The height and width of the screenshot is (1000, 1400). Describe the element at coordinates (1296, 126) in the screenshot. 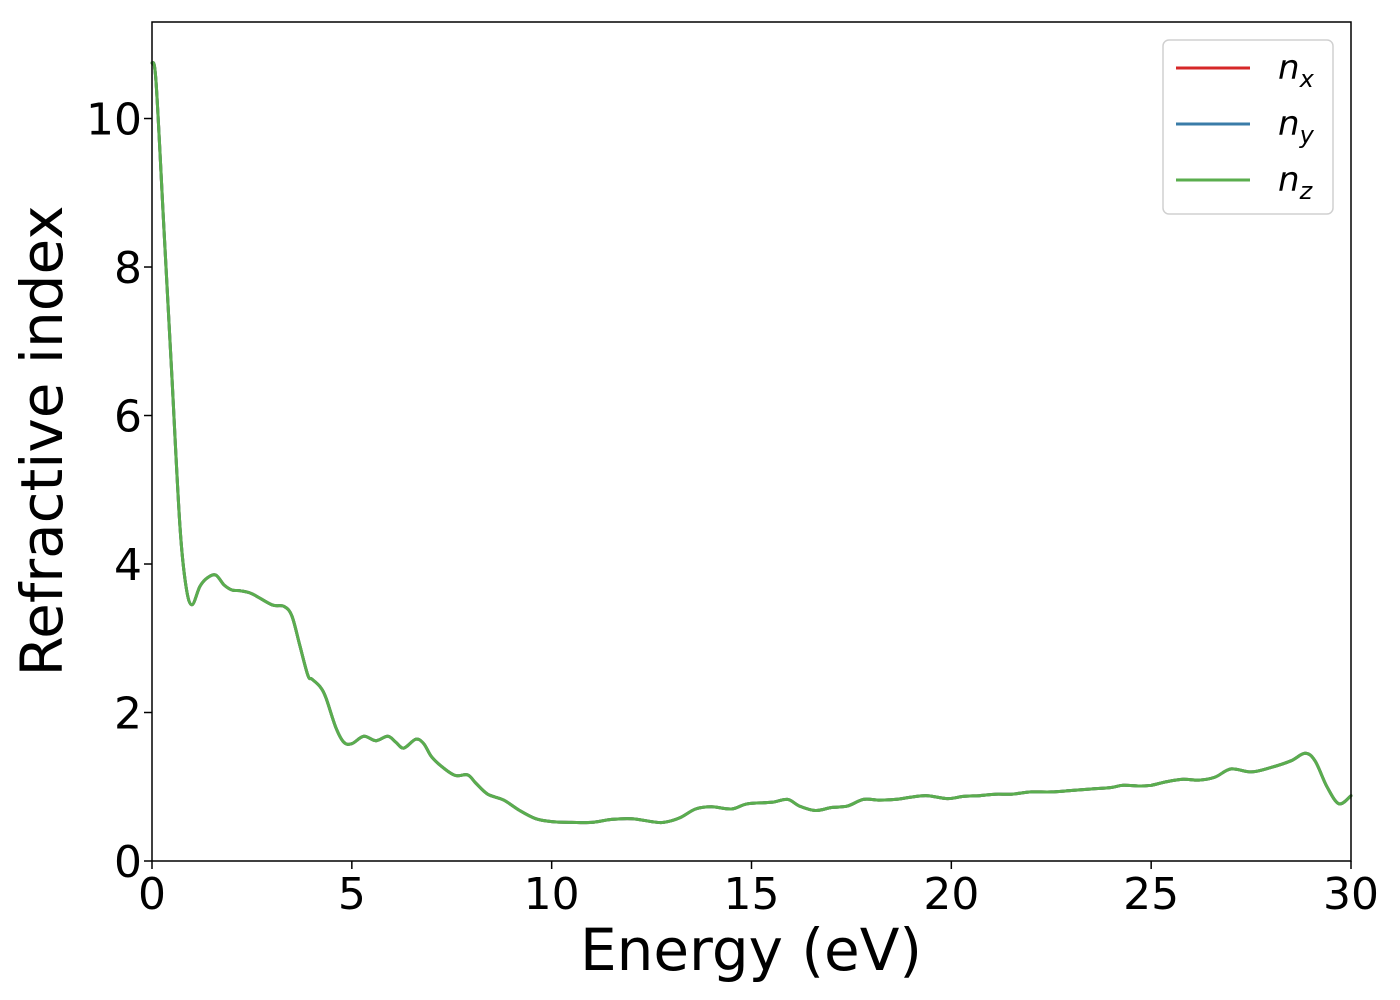

I see `legend-label: ny` at that location.